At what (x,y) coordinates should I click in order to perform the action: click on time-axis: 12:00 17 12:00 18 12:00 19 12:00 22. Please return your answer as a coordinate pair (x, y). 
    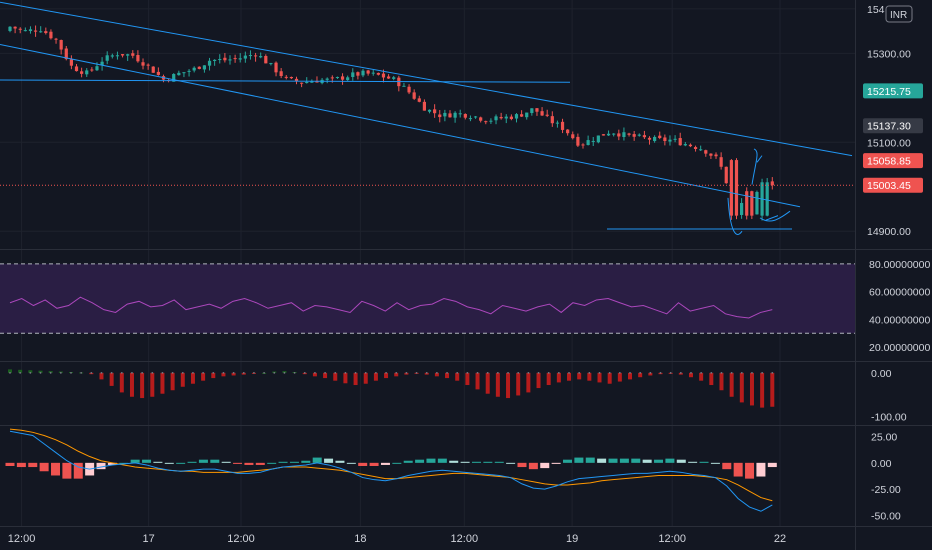
    Looking at the image, I should click on (397, 539).